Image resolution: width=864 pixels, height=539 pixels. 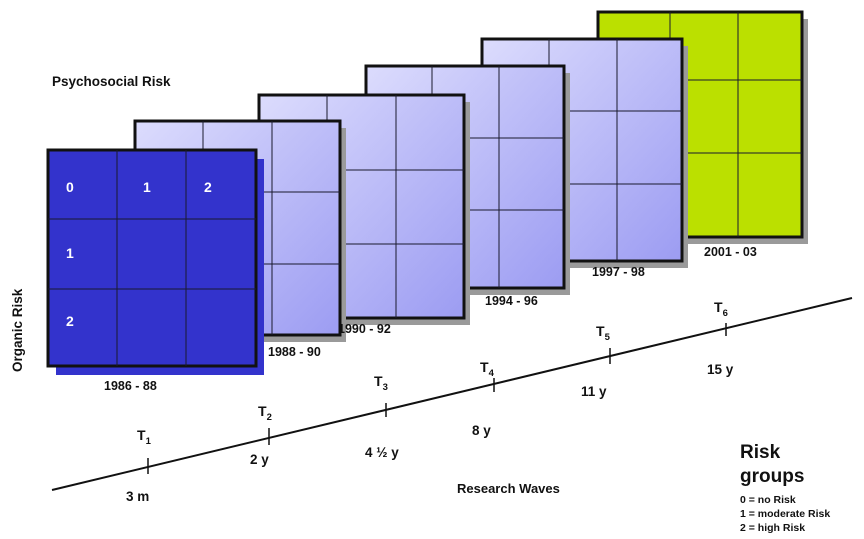 What do you see at coordinates (721, 309) in the screenshot?
I see `time-point-t6: T6` at bounding box center [721, 309].